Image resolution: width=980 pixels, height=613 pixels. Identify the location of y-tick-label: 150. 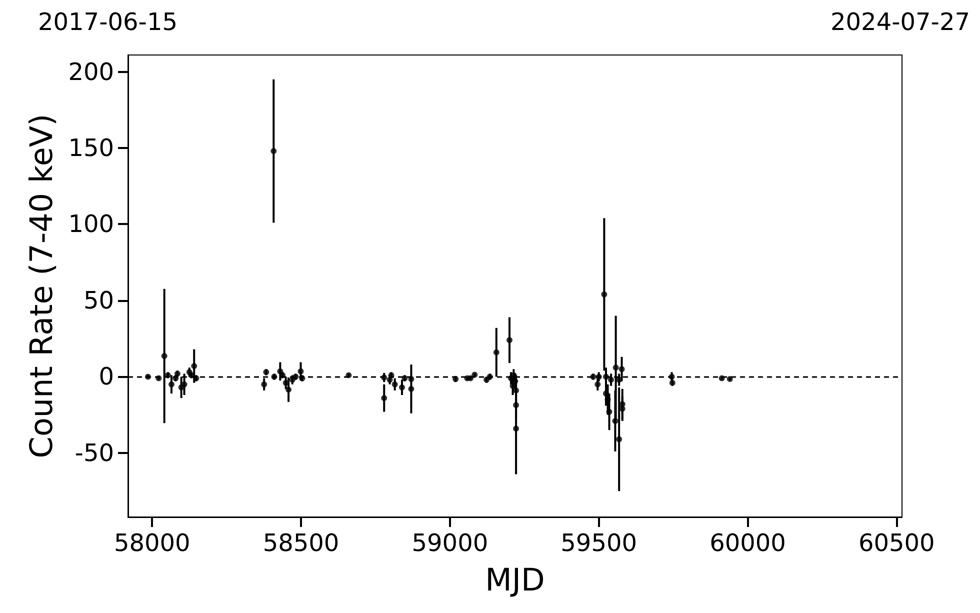
(91, 148).